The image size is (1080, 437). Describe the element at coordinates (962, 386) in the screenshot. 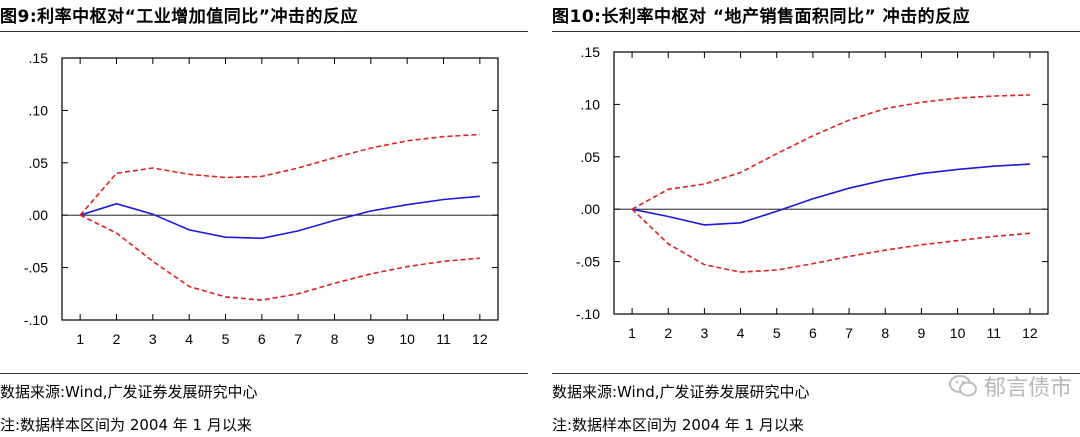

I see `wechat-icon` at that location.